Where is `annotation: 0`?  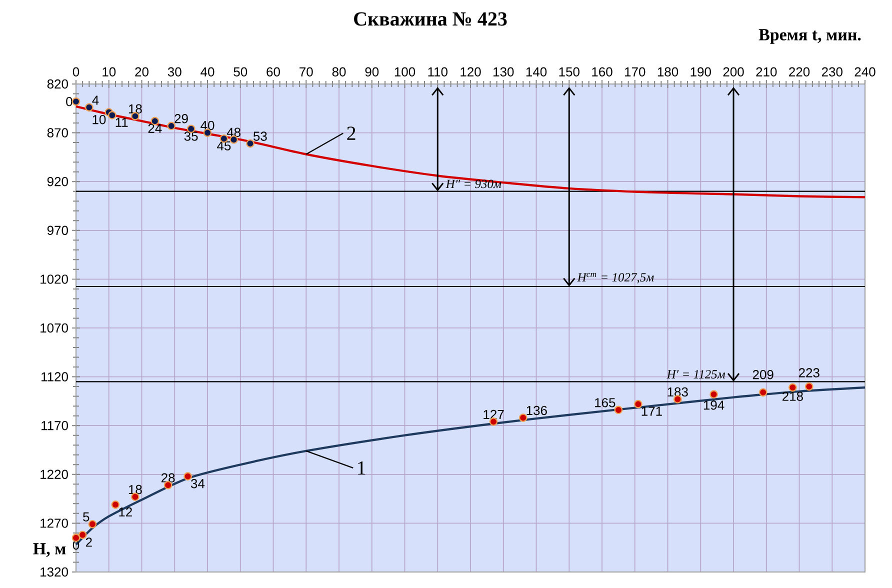
annotation: 0 is located at coordinates (69, 101).